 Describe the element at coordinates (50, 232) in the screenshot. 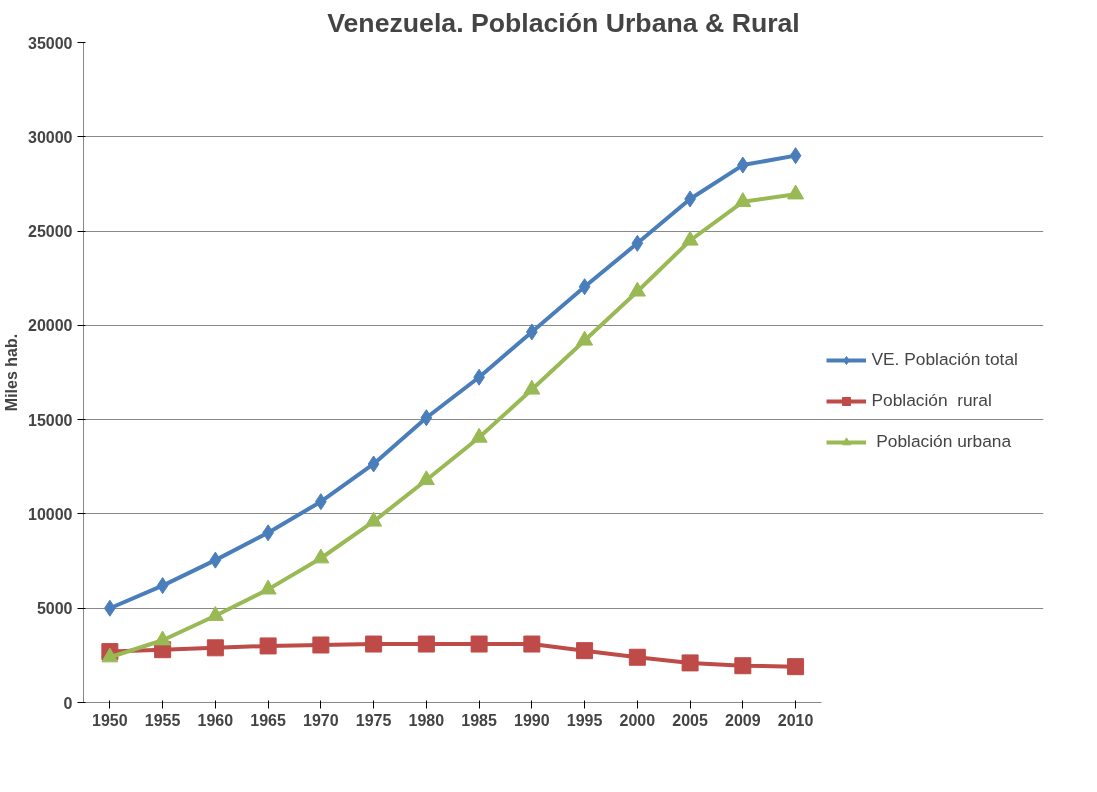

I see `y-tick-label: 25000` at that location.